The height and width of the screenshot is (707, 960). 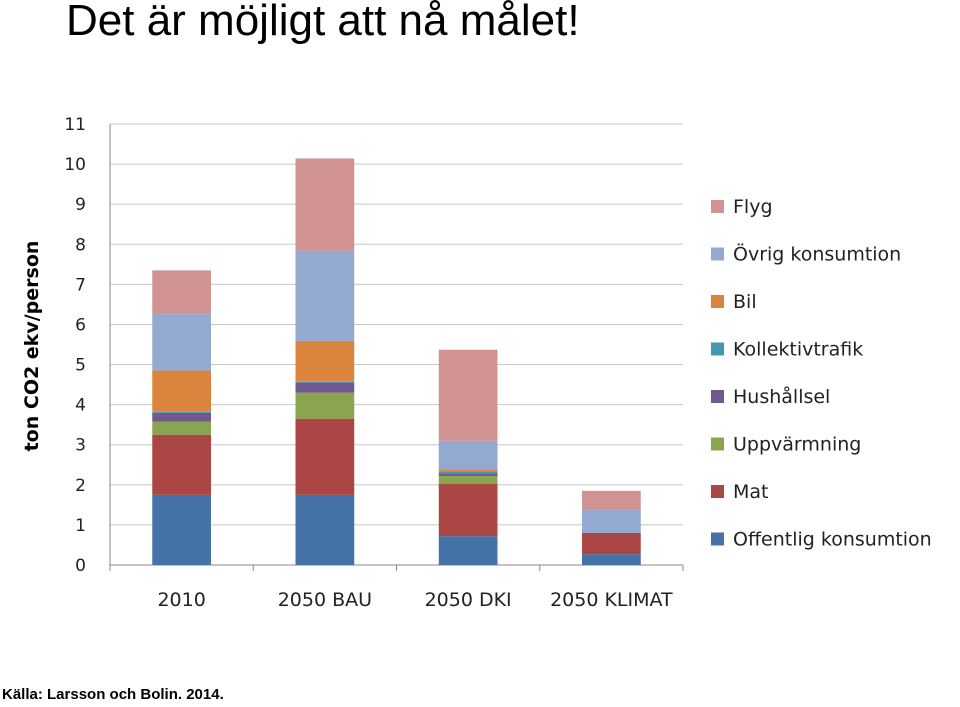 What do you see at coordinates (745, 302) in the screenshot?
I see `legend-label: Bil` at bounding box center [745, 302].